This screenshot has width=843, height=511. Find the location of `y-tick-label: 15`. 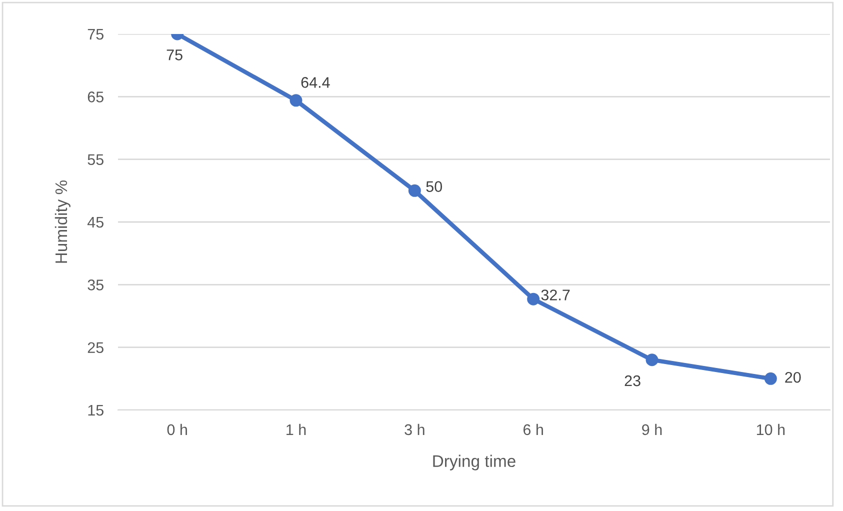

y-tick-label: 15 is located at coordinates (96, 410).